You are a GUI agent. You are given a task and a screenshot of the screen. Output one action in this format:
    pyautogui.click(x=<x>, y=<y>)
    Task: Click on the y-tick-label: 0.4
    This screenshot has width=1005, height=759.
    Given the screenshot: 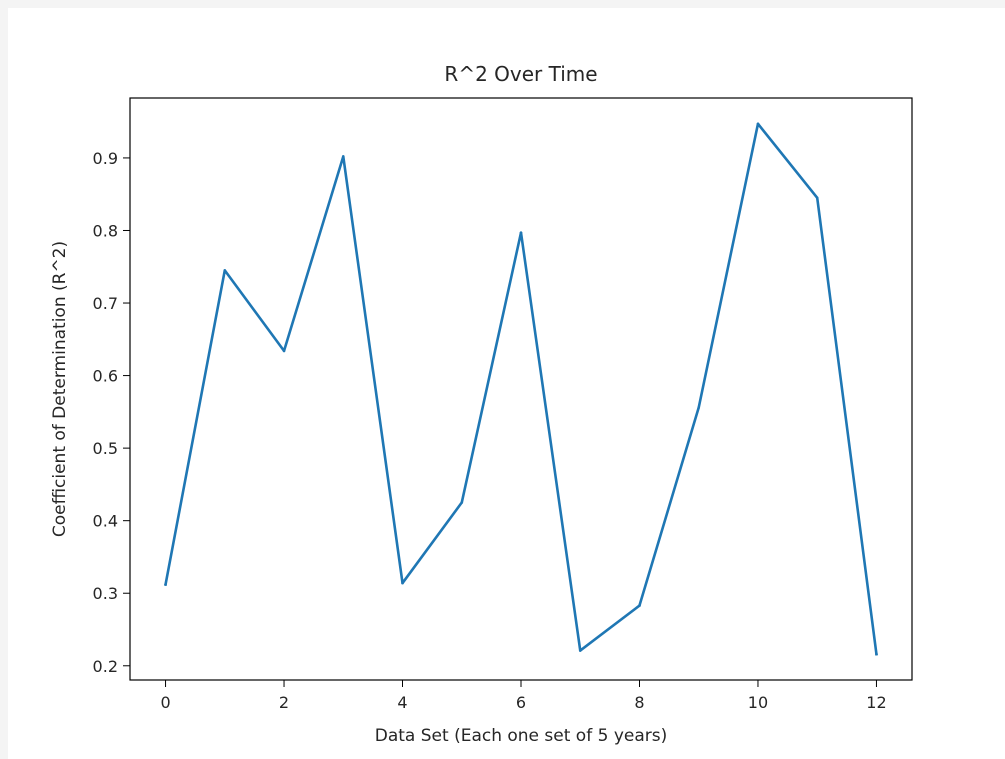 What is the action you would take?
    pyautogui.click(x=105, y=521)
    